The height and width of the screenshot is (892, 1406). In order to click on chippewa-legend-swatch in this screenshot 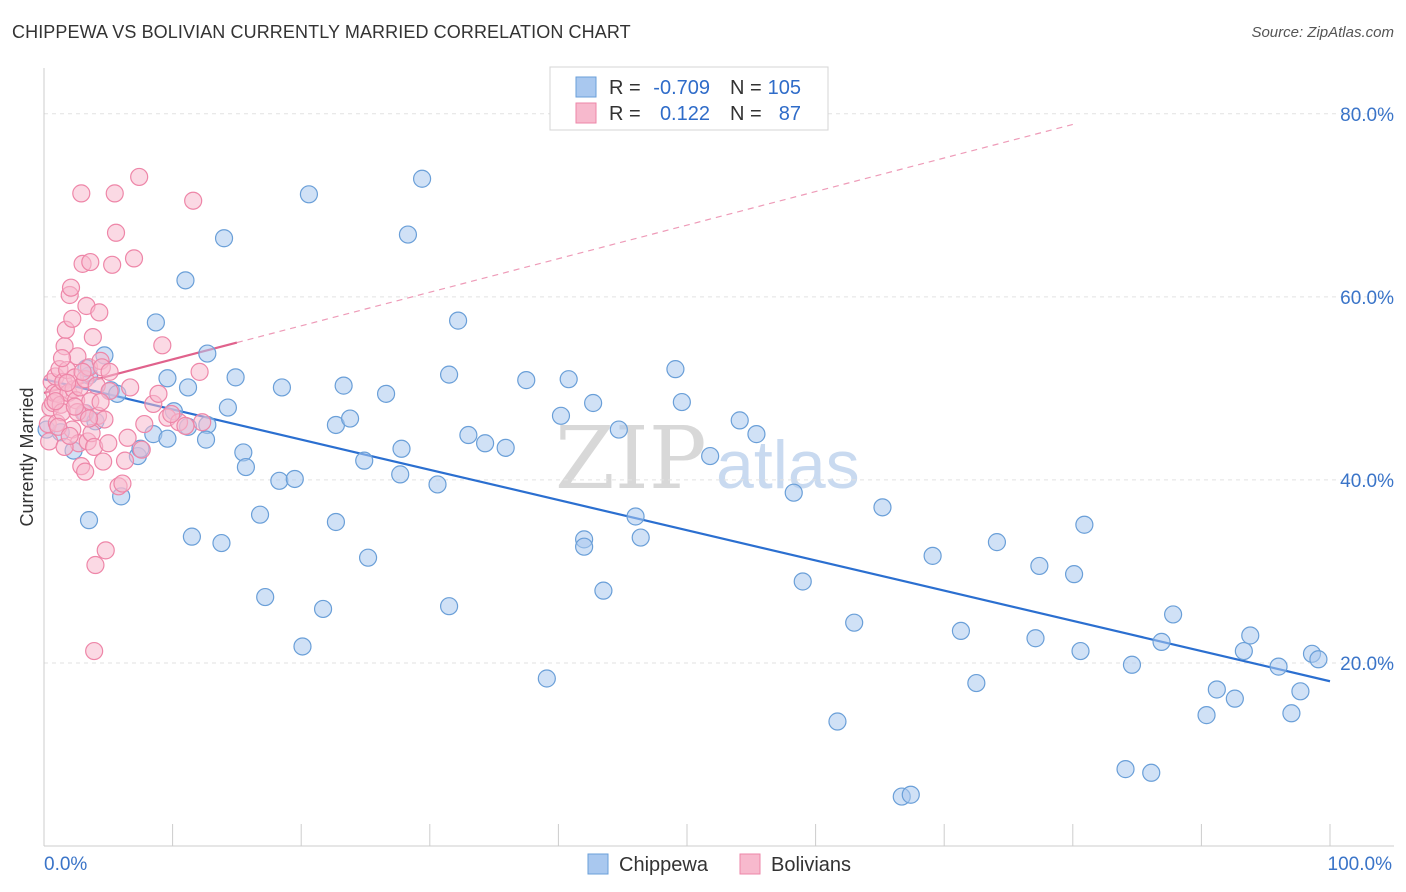, I will do `click(586, 87)`.